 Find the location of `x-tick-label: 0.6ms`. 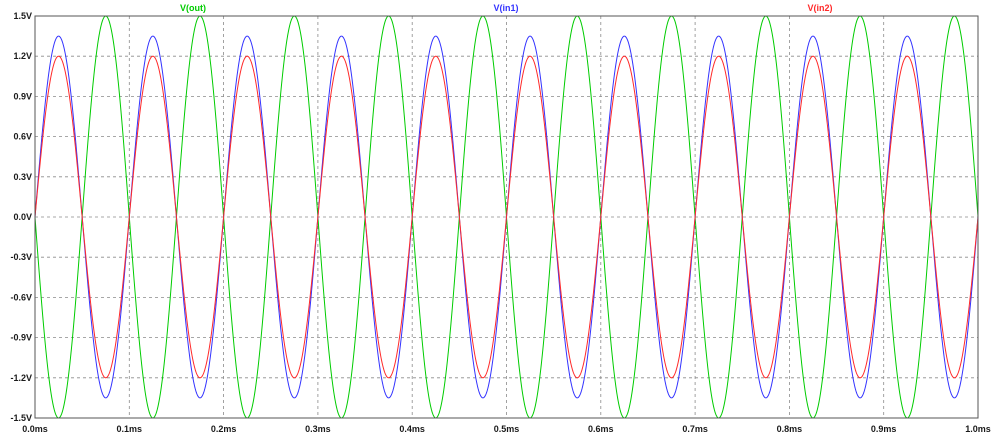

x-tick-label: 0.6ms is located at coordinates (601, 429).